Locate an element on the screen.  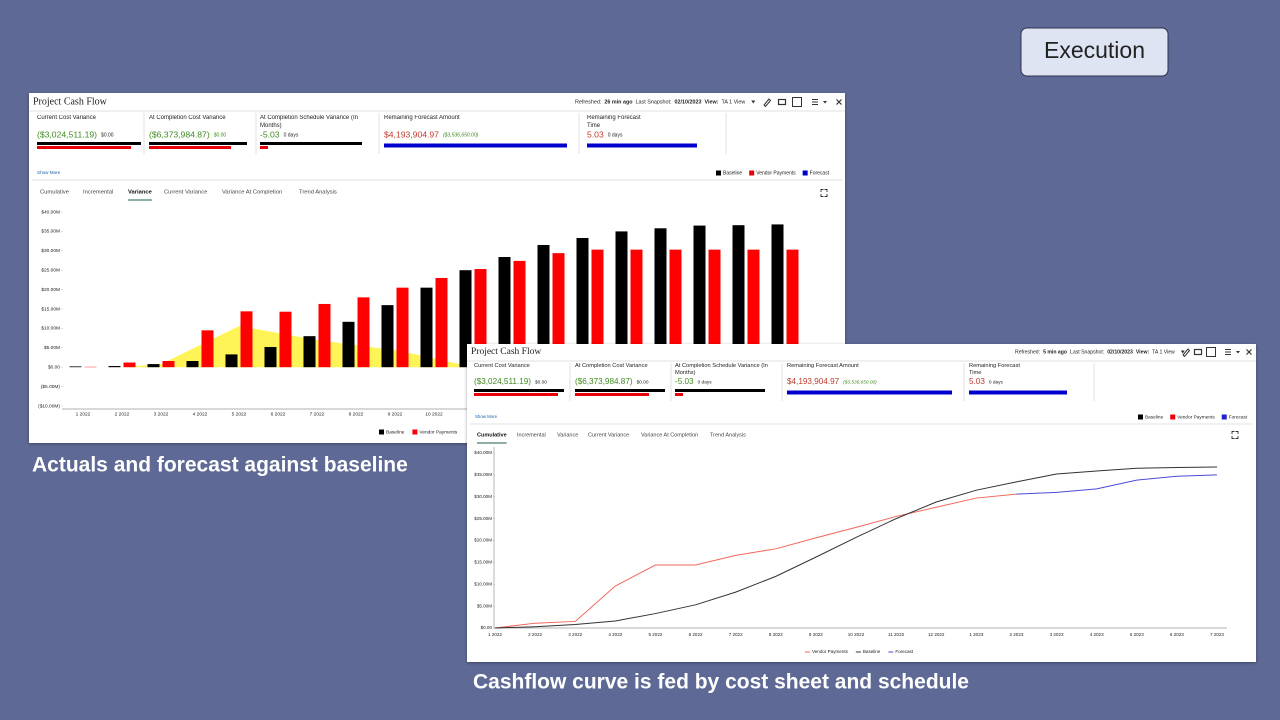
kpi-label-box: Remaining Forecast Amount is located at coordinates (823, 366).